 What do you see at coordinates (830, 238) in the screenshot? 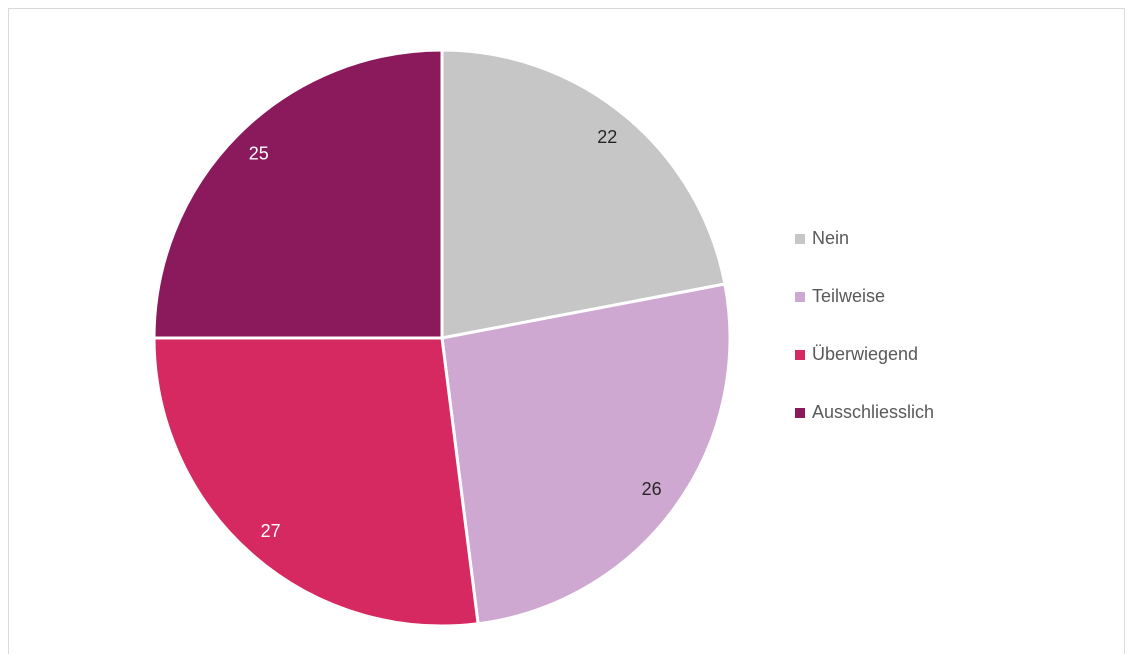
I see `legend-label: Nein` at bounding box center [830, 238].